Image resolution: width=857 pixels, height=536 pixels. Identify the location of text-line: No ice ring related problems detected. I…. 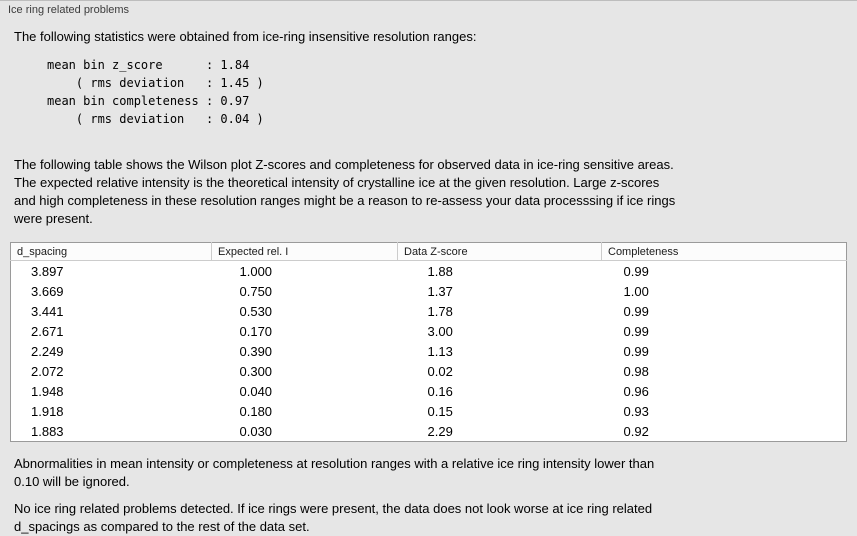
(333, 508).